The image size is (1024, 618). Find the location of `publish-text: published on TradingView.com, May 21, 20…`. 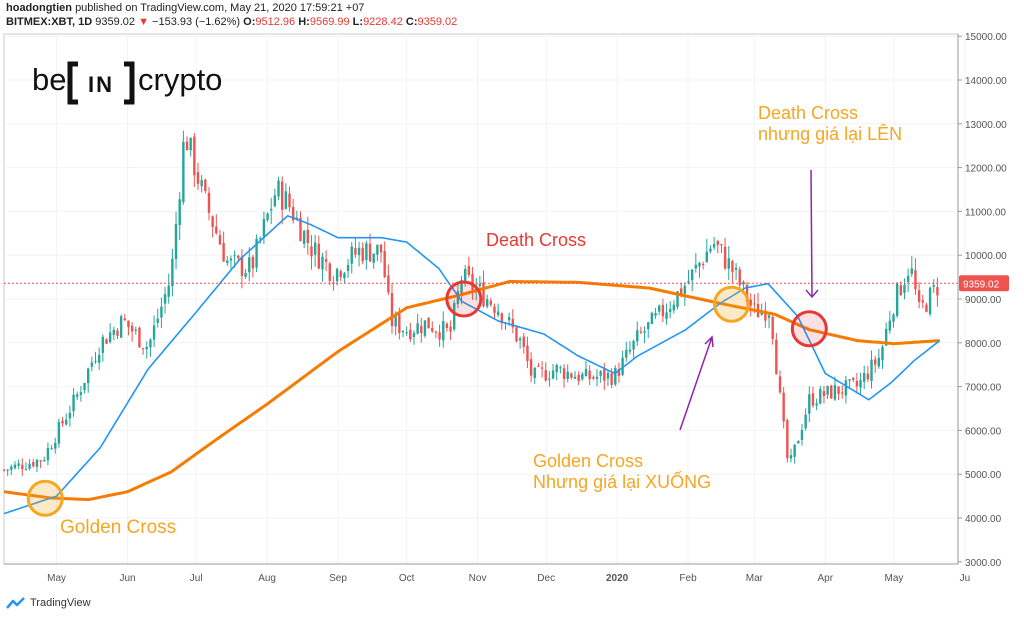

publish-text: published on TradingView.com, May 21, 20… is located at coordinates (220, 8).